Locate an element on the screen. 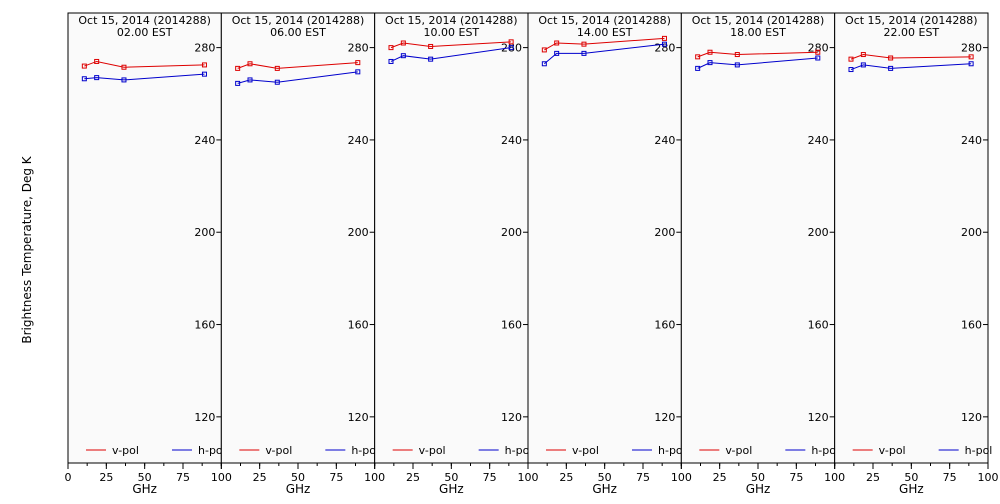  x-tick-label: 0 is located at coordinates (68, 477).